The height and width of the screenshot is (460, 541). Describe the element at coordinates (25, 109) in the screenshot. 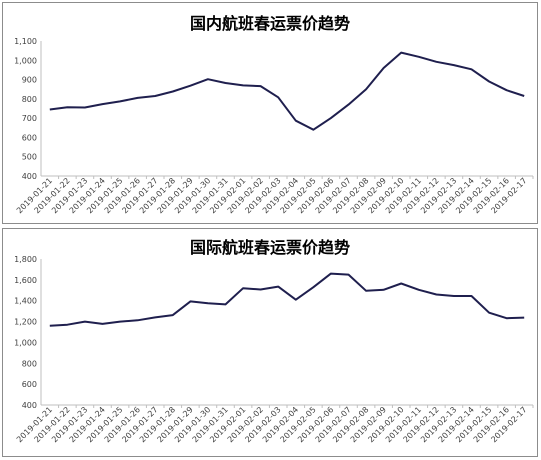

I see `y-tick-labels: 400 500 600 700 800 900 1,000 1,100` at that location.